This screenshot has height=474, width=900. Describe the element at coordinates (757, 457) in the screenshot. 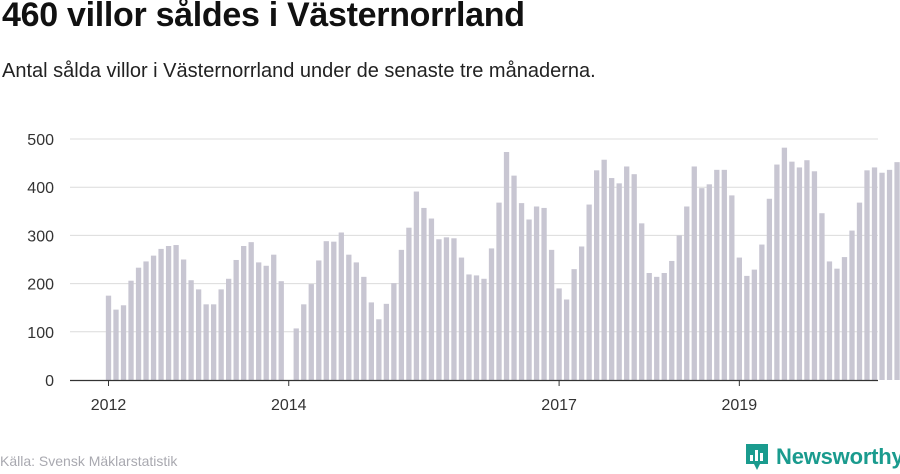

I see `newsworthy-logo-icon` at that location.